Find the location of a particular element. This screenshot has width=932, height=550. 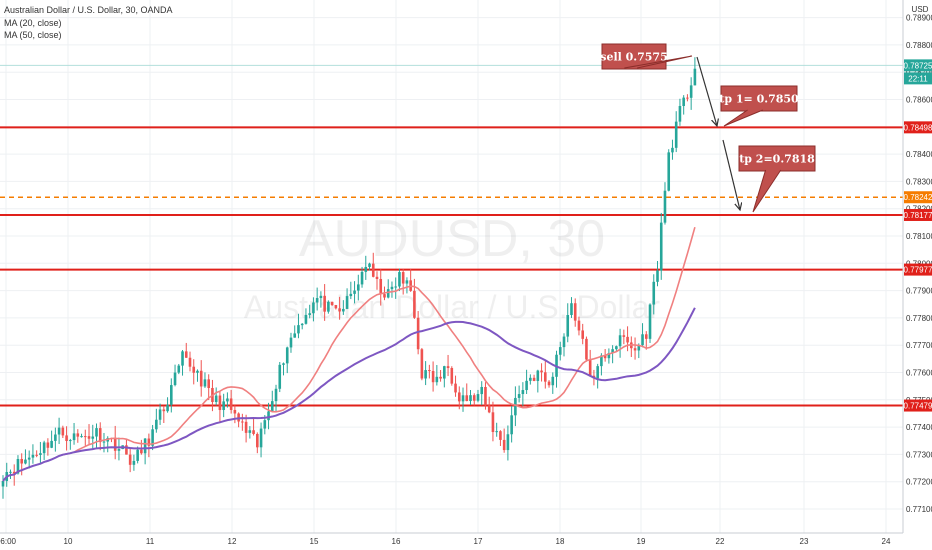

x-tick-label: 18 is located at coordinates (560, 541).